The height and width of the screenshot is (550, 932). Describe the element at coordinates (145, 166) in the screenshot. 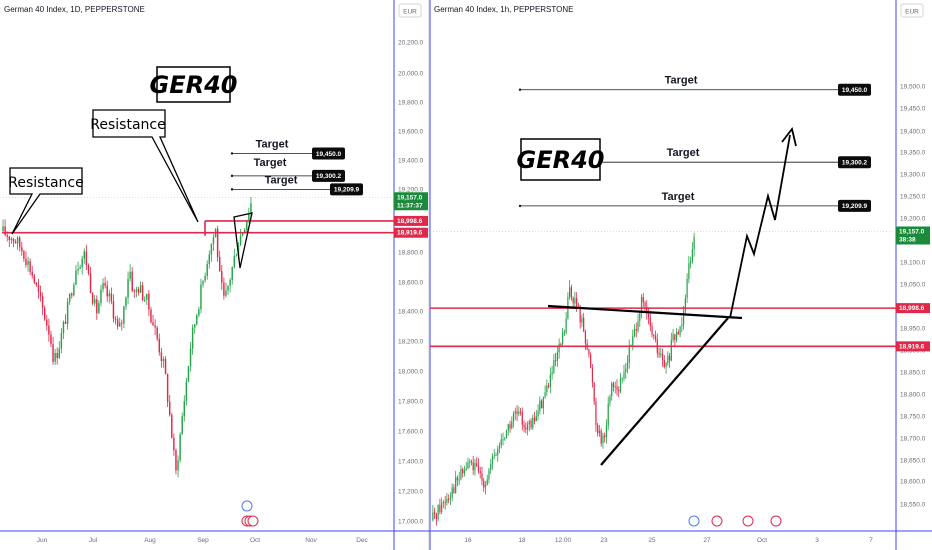

I see `resistance-callout` at that location.